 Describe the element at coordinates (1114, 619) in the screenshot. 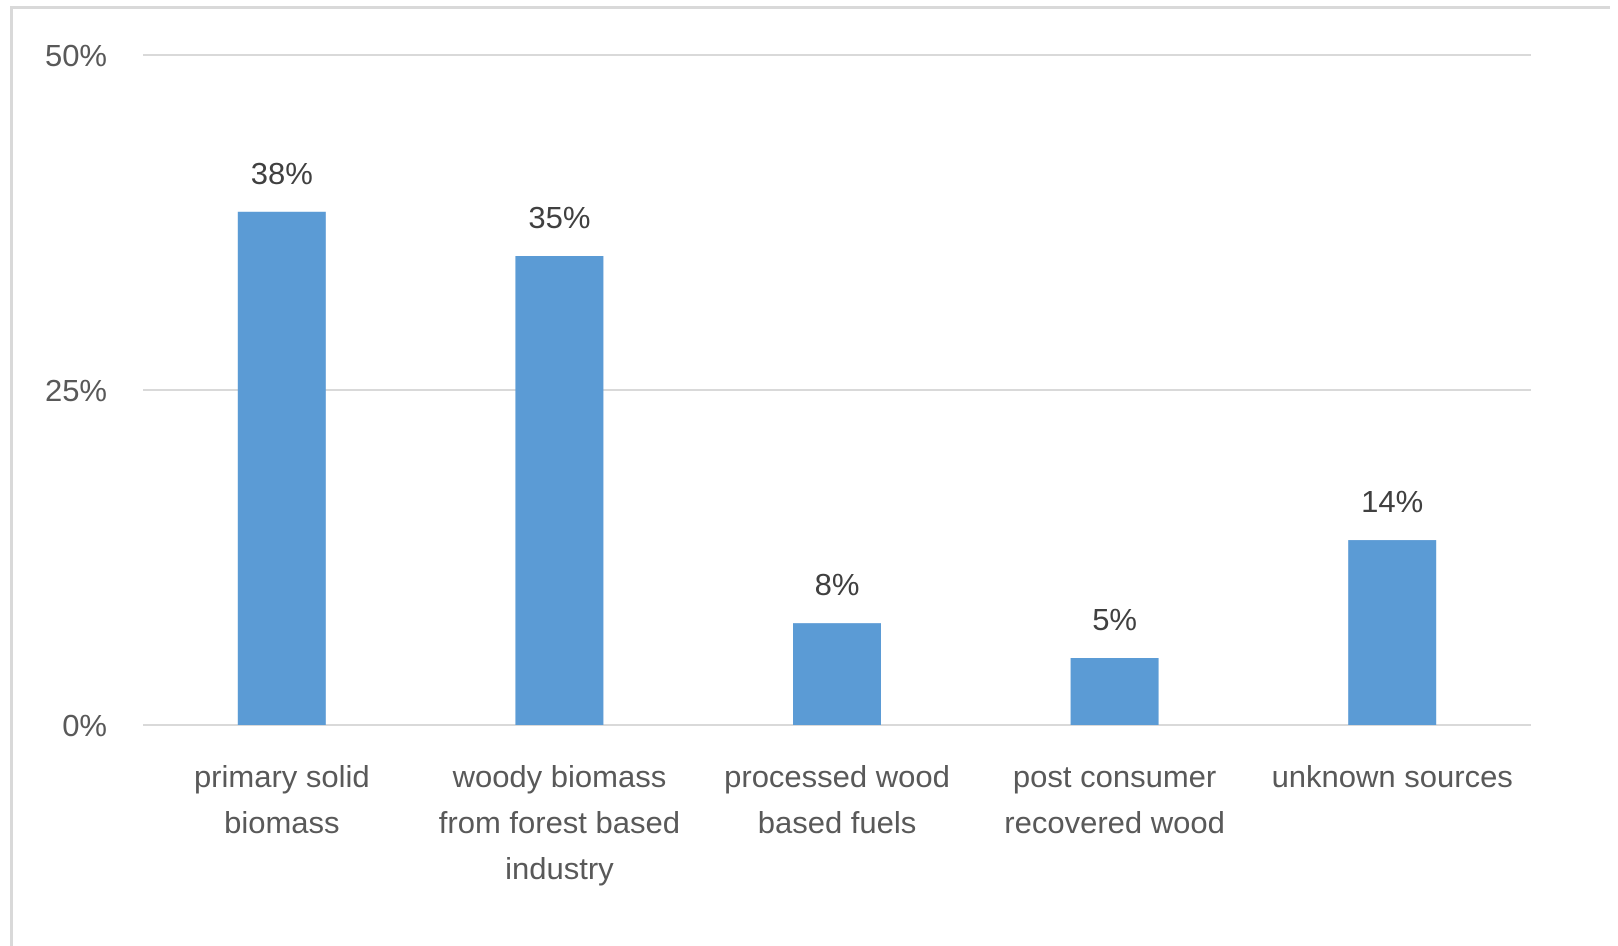

I see `data-label: 5%` at that location.